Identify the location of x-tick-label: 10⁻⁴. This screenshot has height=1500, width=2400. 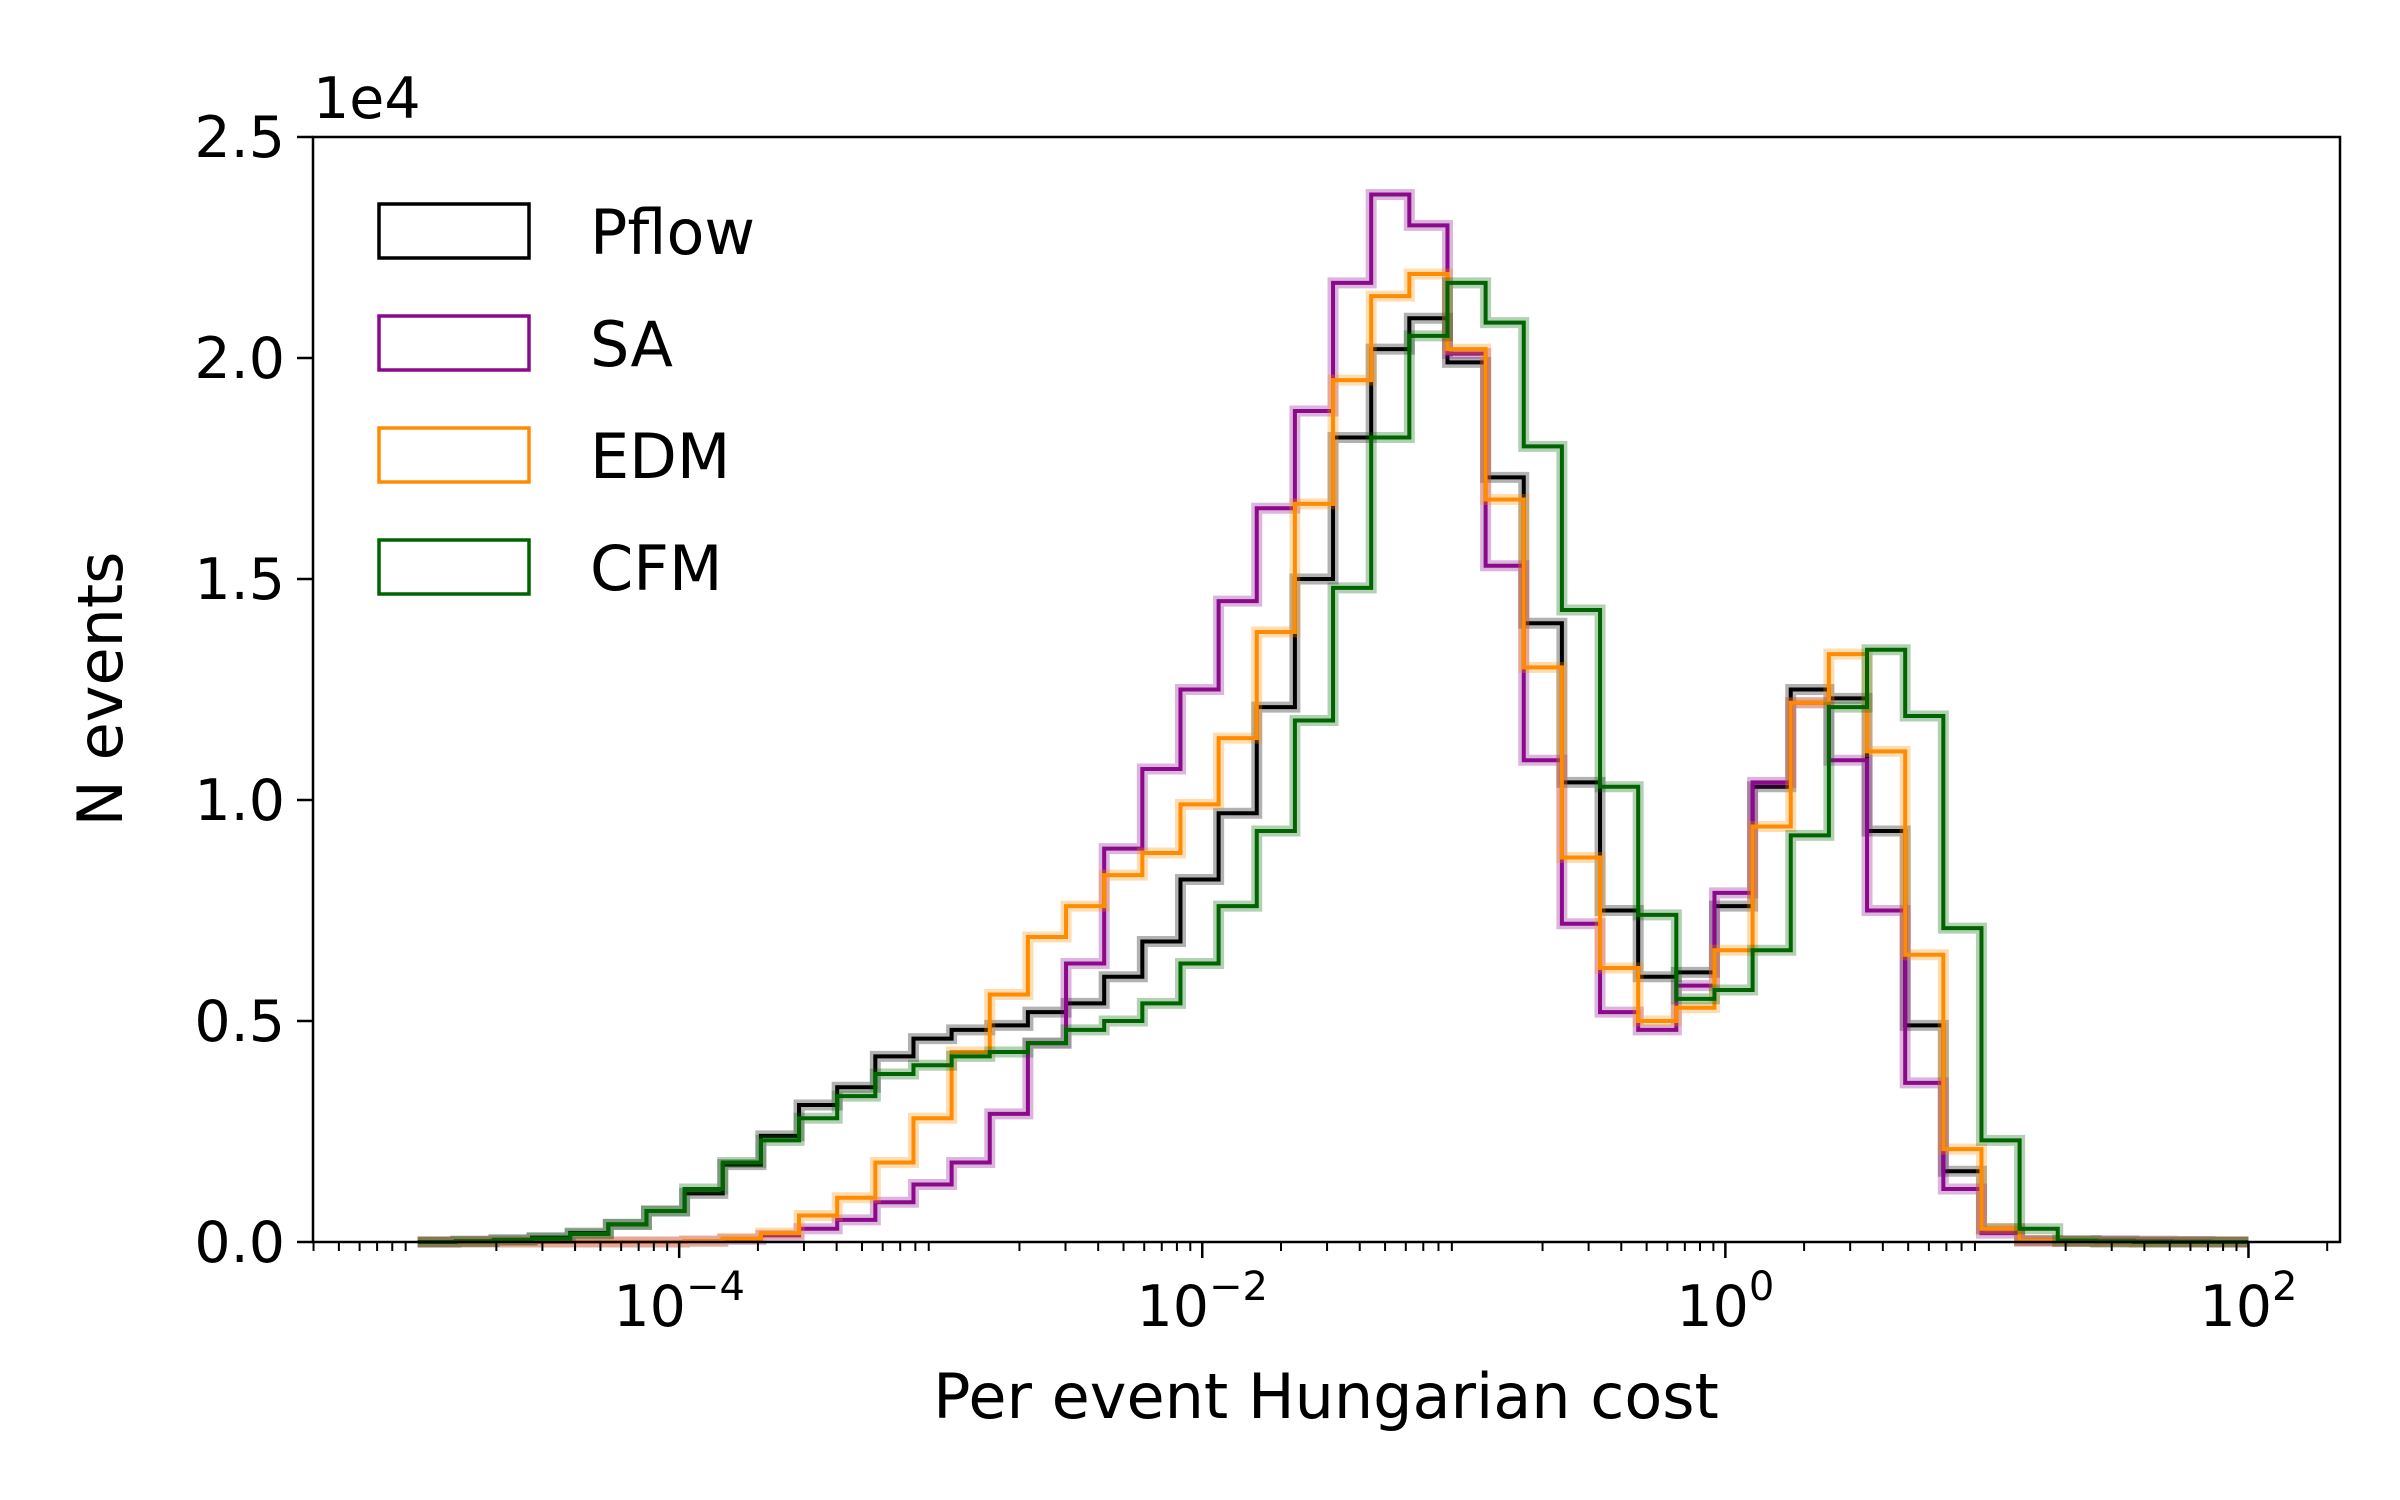
(679, 1302).